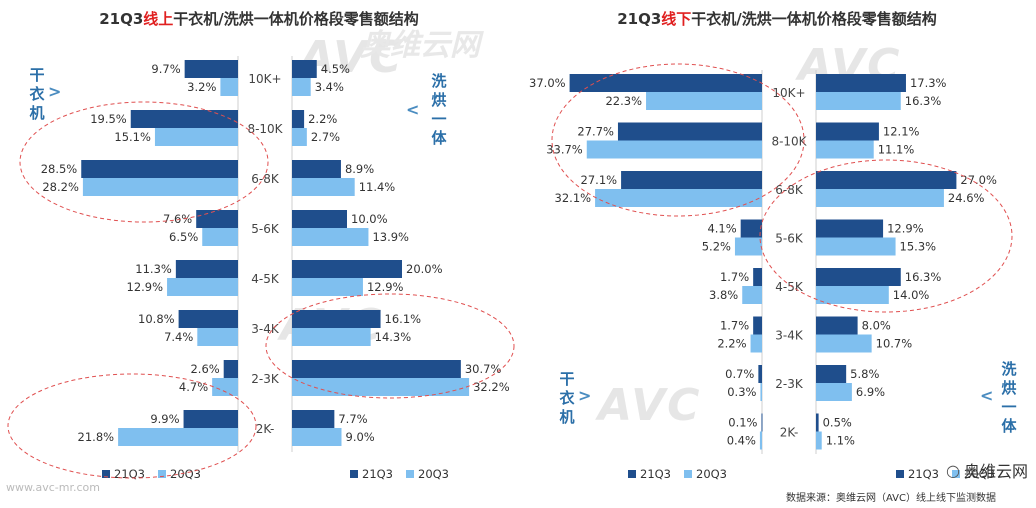 The height and width of the screenshot is (508, 1036). What do you see at coordinates (165, 69) in the screenshot?
I see `dryer-label-21q3: 9.7%` at bounding box center [165, 69].